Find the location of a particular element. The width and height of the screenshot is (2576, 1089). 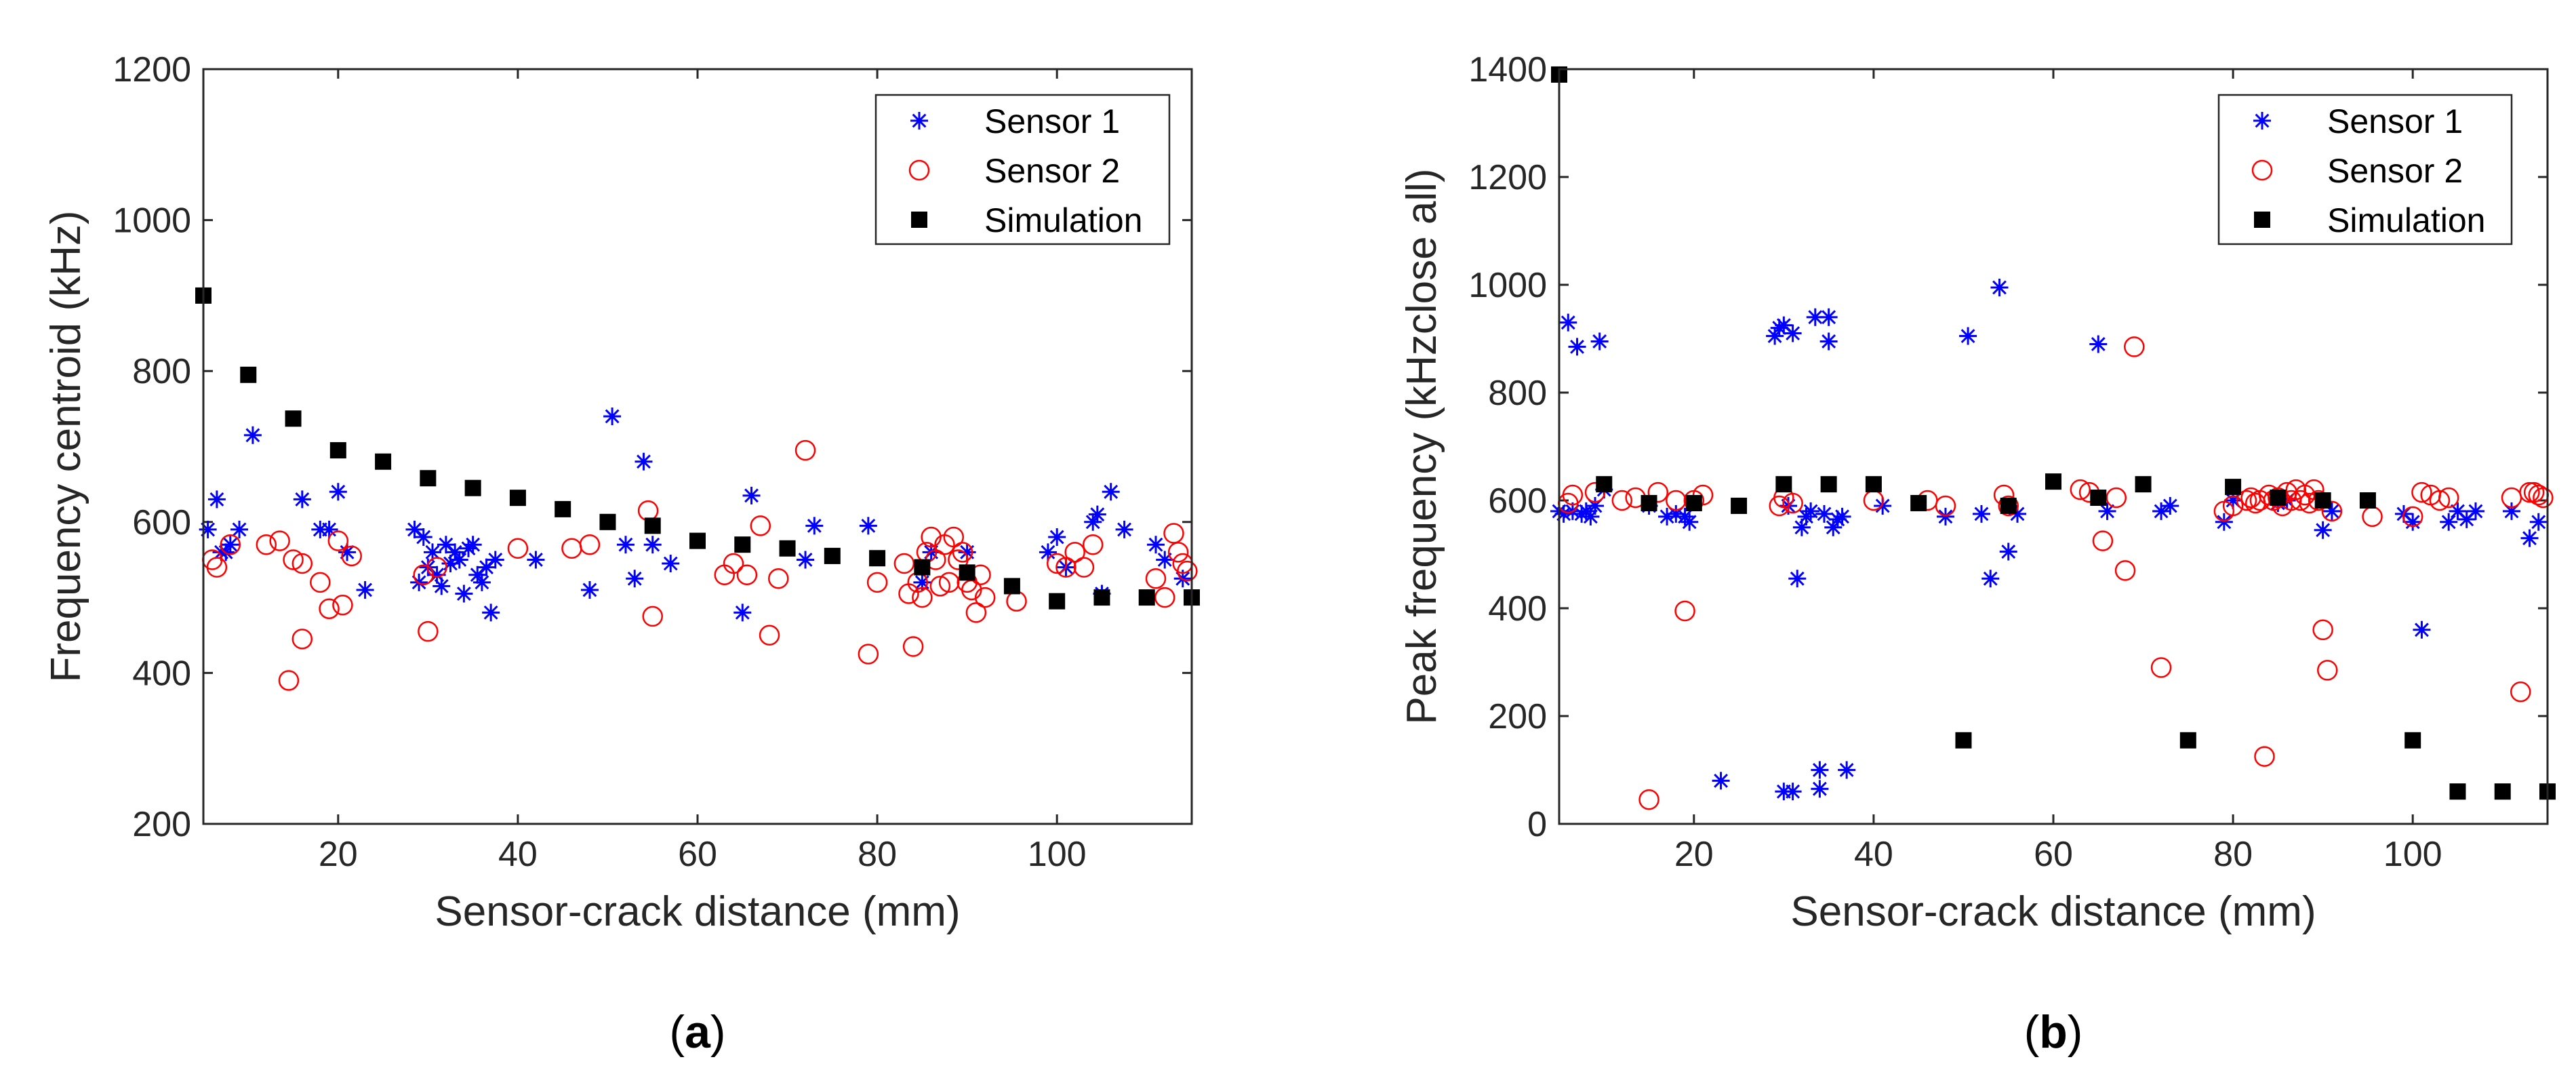

x-tick-label: 40 is located at coordinates (1873, 854).